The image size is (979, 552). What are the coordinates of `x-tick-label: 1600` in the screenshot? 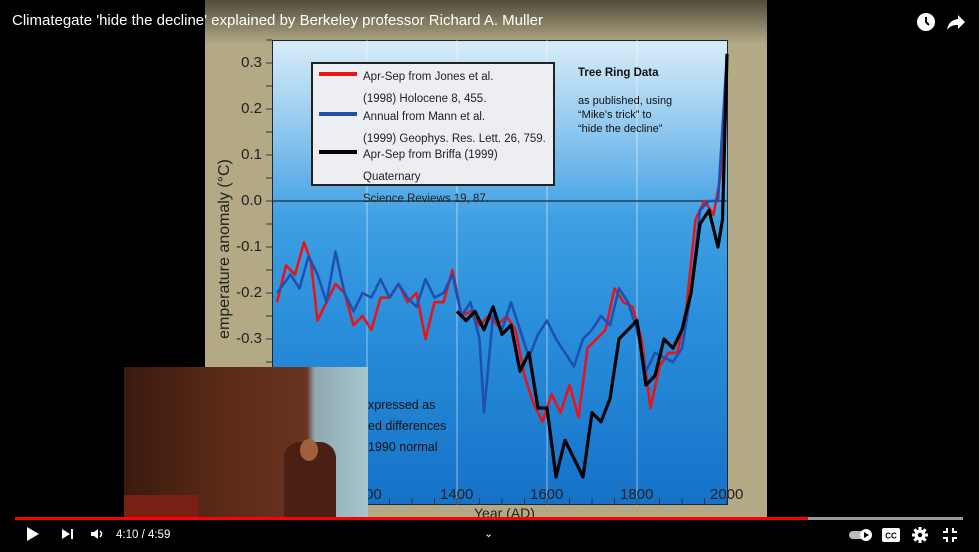 It's located at (547, 494).